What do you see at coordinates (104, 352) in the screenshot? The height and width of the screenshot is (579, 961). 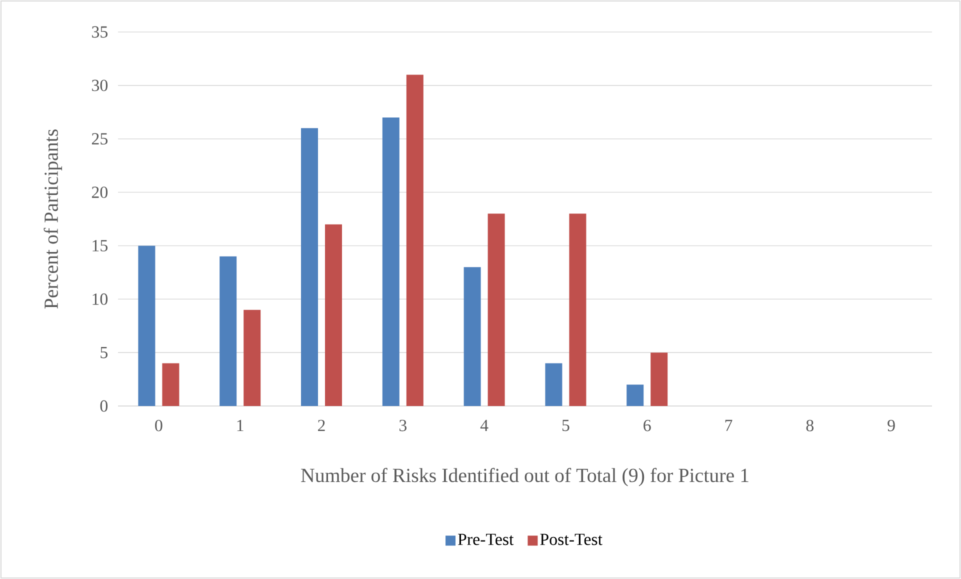 I see `y-tick-label: 5` at bounding box center [104, 352].